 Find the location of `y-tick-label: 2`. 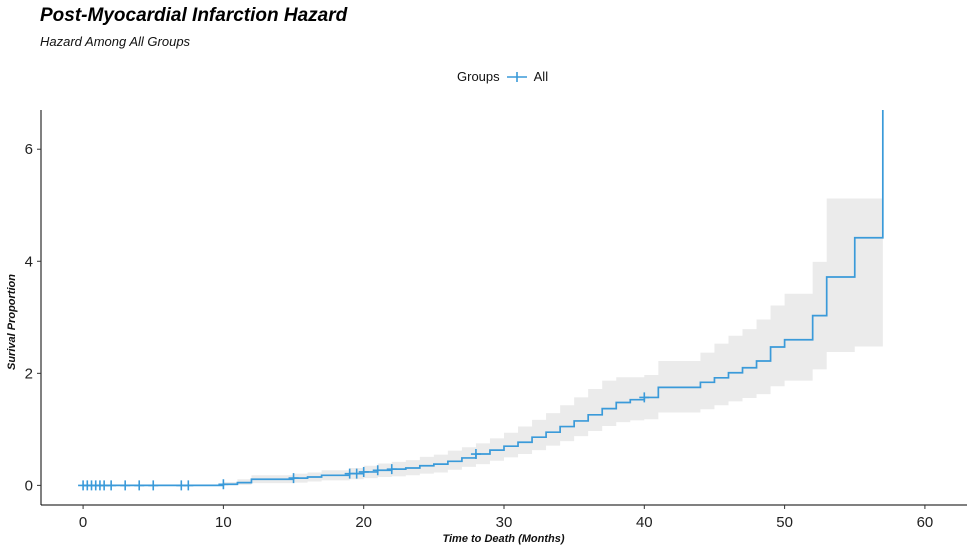

y-tick-label: 2 is located at coordinates (29, 373).